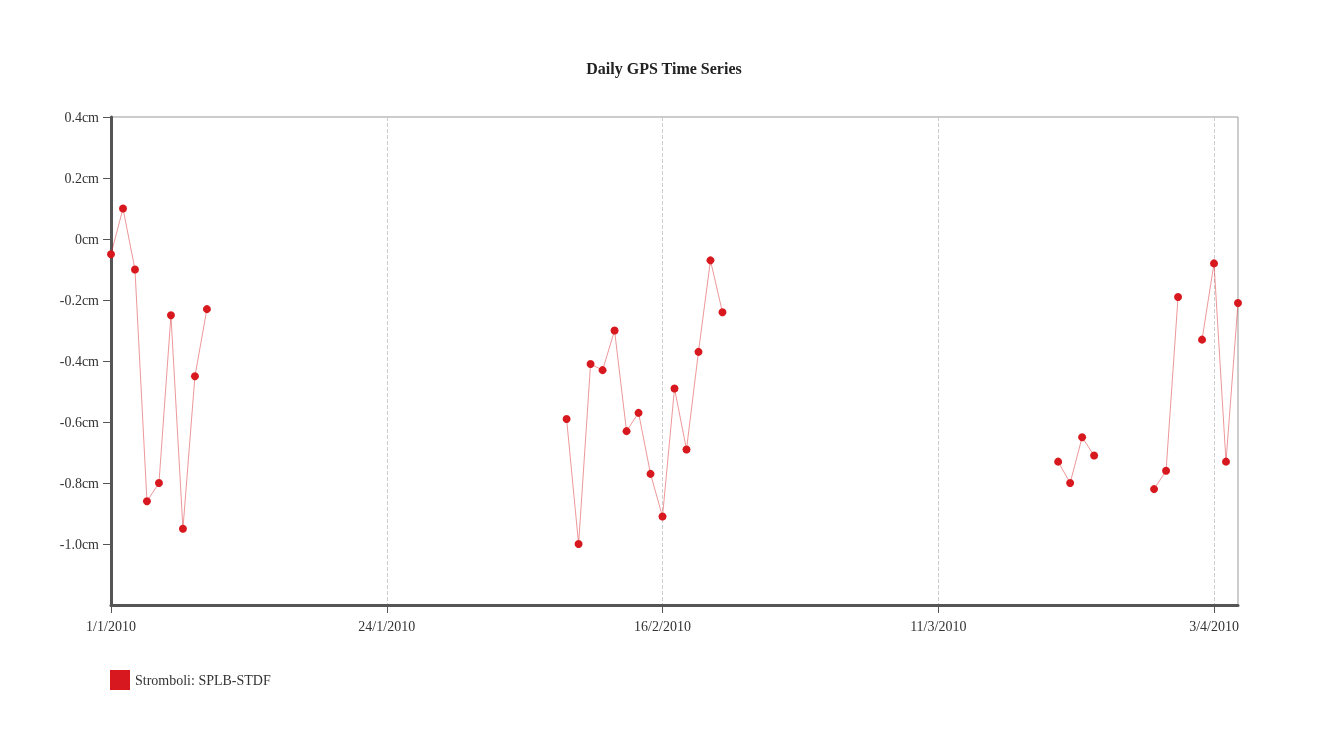  What do you see at coordinates (79, 544) in the screenshot?
I see `y-tick-label: -1.0cm` at bounding box center [79, 544].